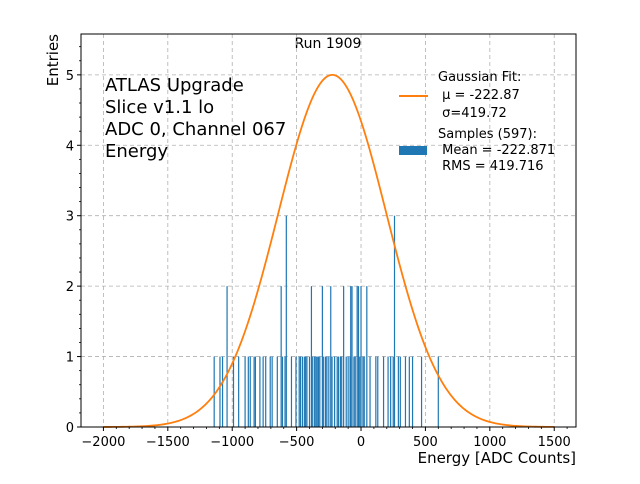 The image size is (640, 484). Describe the element at coordinates (491, 166) in the screenshot. I see `legend-samples-line-3: RMS = 419.716` at that location.